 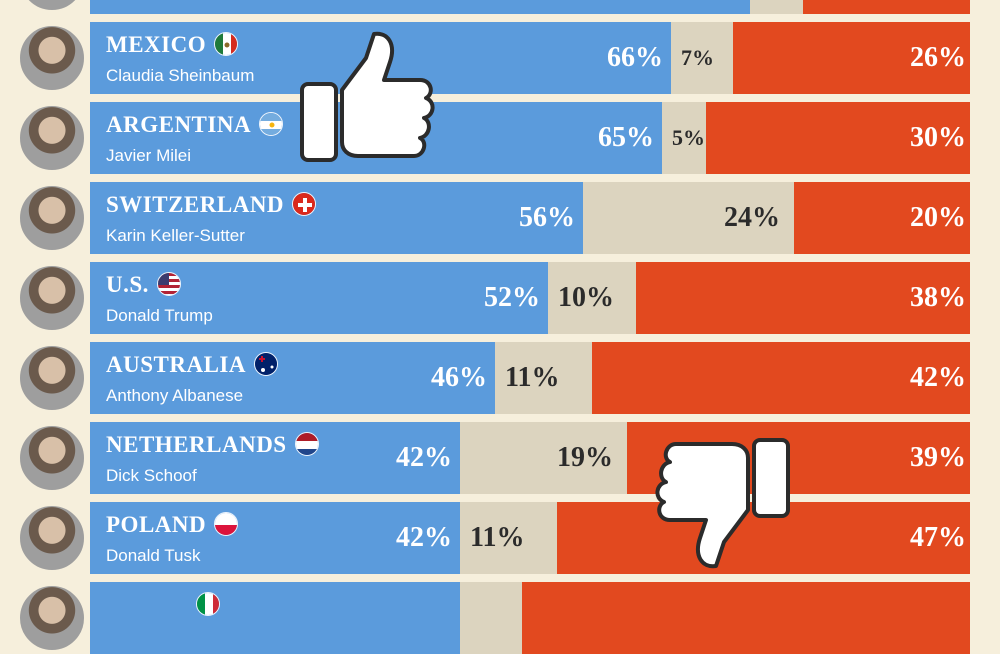 What do you see at coordinates (938, 297) in the screenshot?
I see `disapprove-value: 38%` at bounding box center [938, 297].